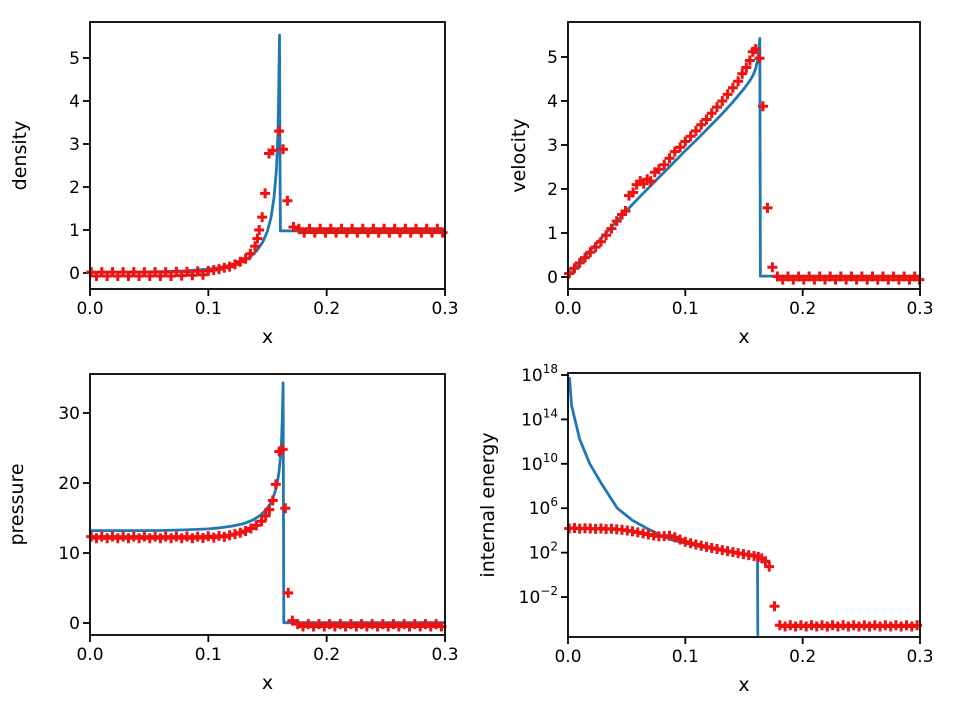  Describe the element at coordinates (69, 484) in the screenshot. I see `y-tick-label: 20` at that location.